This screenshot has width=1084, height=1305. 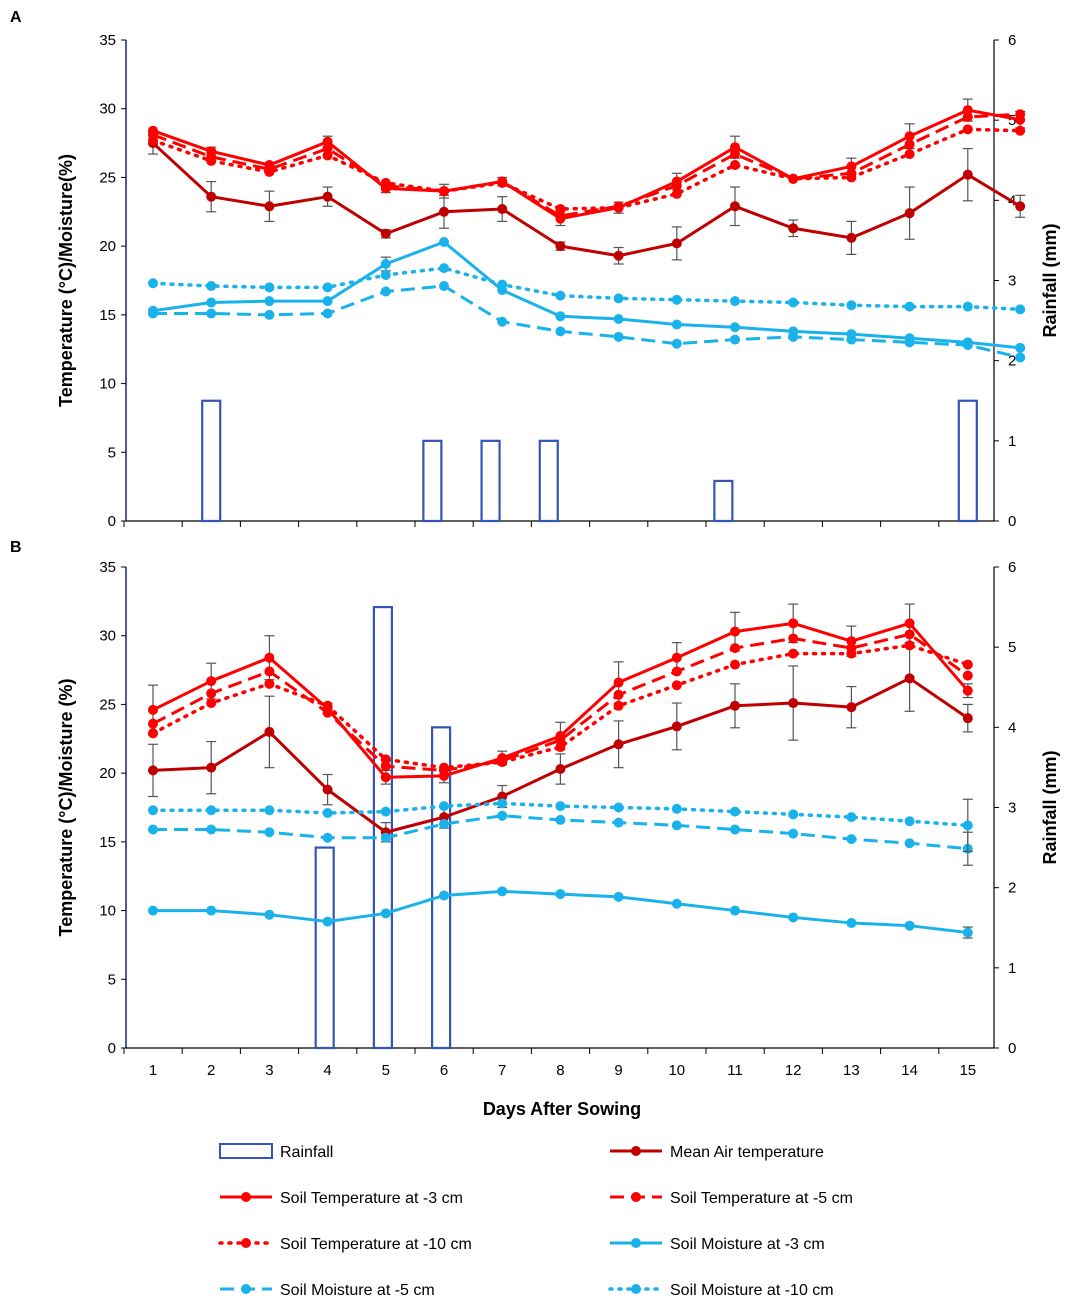 I want to click on y-tick-label: 20, so click(x=107, y=773).